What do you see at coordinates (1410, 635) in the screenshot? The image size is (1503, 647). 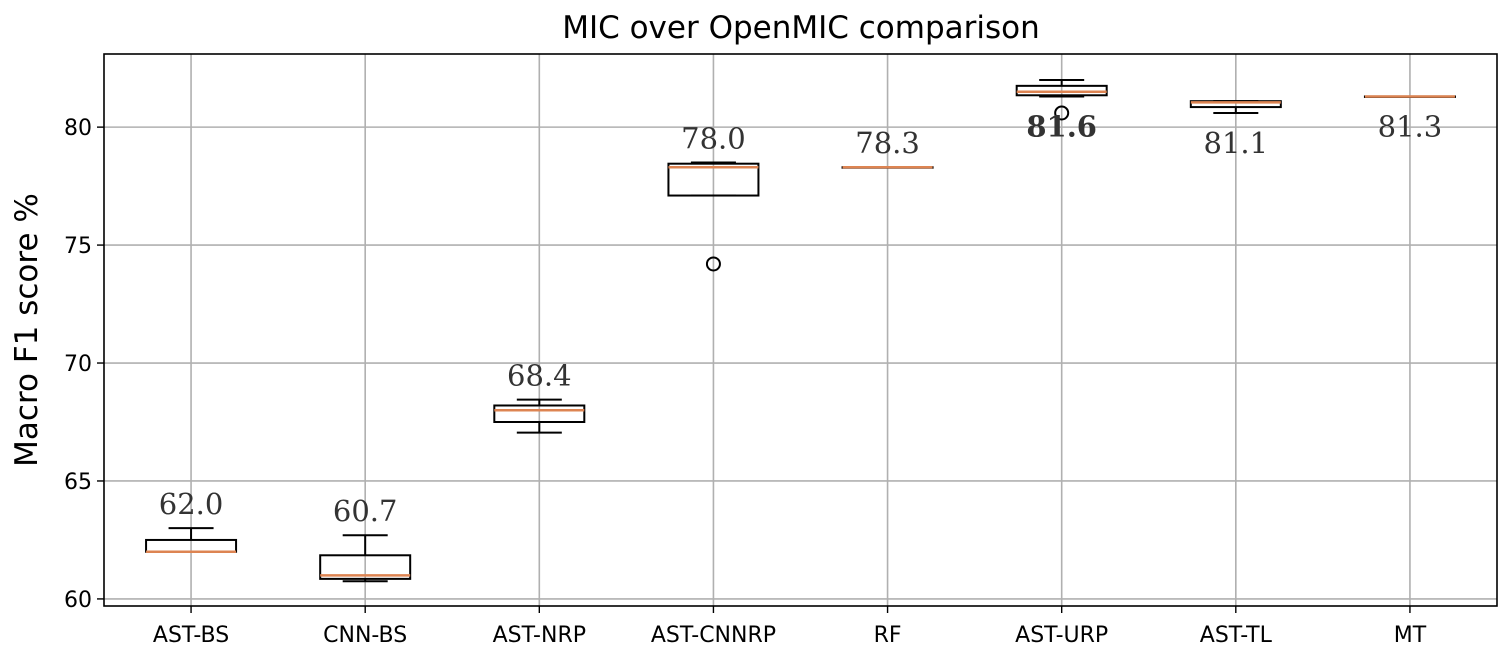 I see `x-tick-label: MT` at bounding box center [1410, 635].